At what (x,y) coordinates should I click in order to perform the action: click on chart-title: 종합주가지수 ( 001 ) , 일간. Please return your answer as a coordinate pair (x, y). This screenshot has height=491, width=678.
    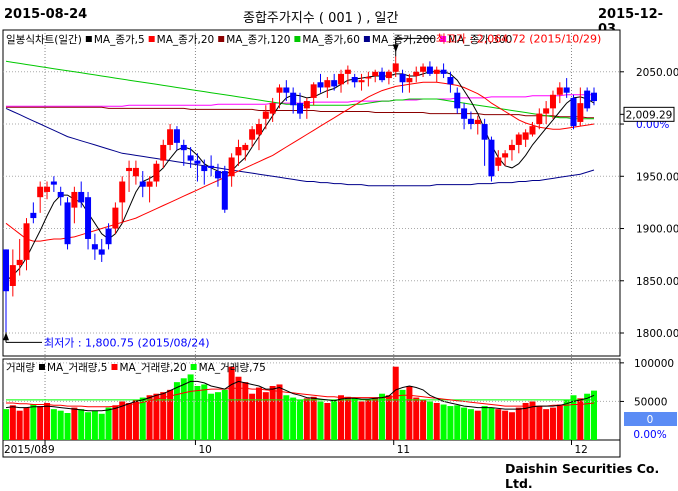
    Looking at the image, I should click on (321, 18).